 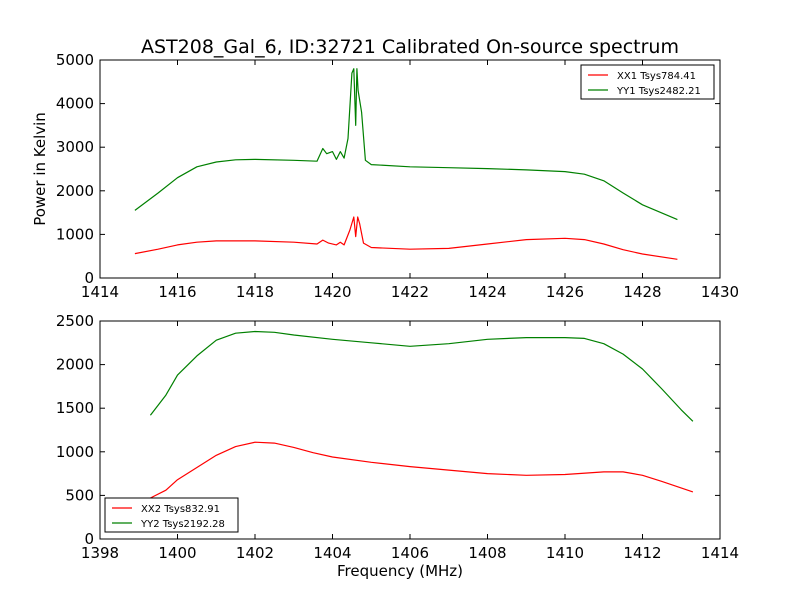 I want to click on x-tick-label: 1402, so click(x=255, y=553).